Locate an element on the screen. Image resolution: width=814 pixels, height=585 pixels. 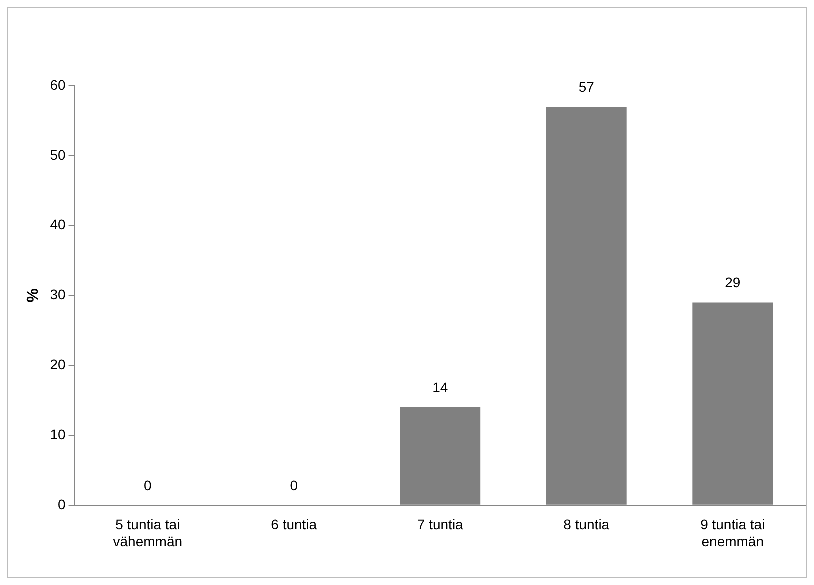
y-tick-label: 30 is located at coordinates (58, 294).